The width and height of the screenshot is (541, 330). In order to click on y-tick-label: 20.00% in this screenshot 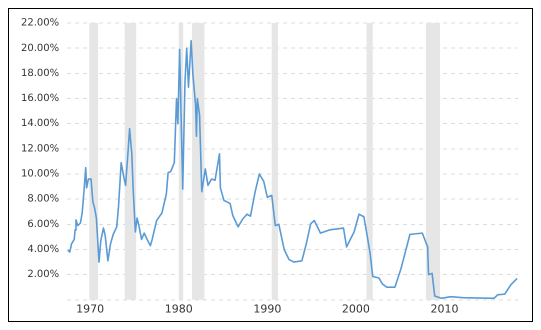, I will do `click(40, 48)`.